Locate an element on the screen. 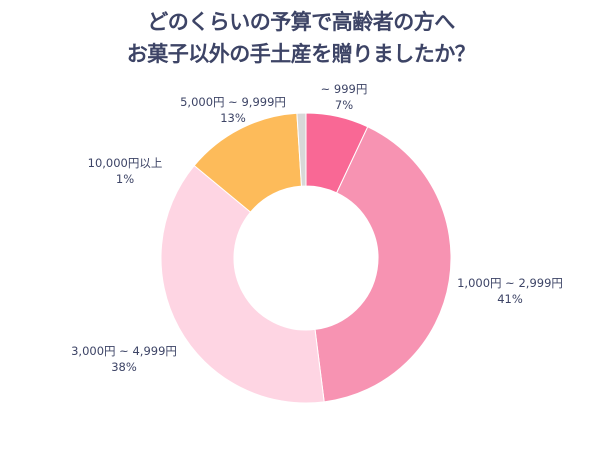  label-3000-4999-pct: 38% is located at coordinates (124, 367).